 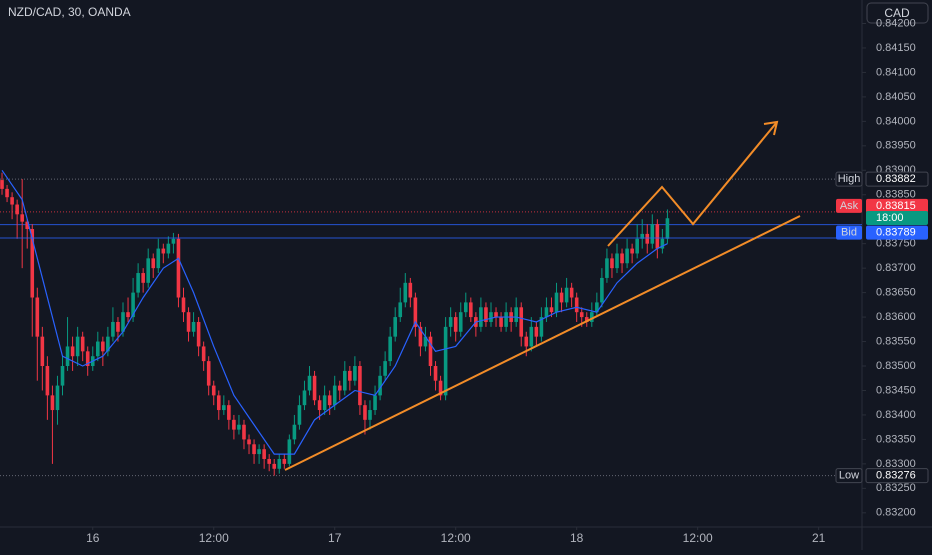 I want to click on y-tick-label: 0.84200, so click(x=896, y=23).